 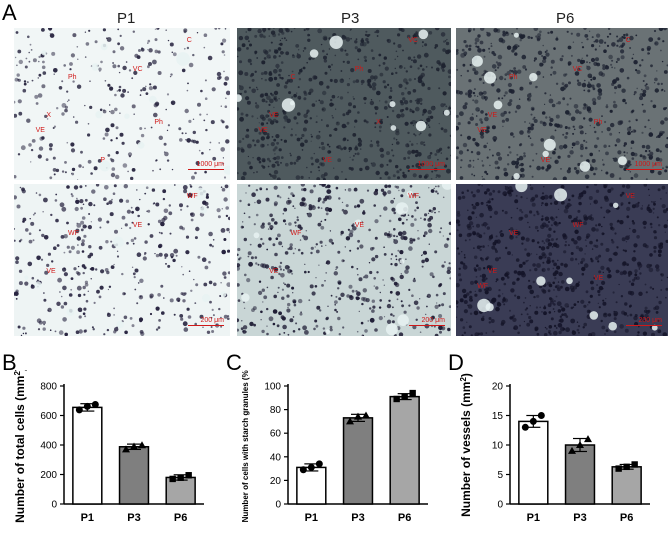 What do you see at coordinates (9, 12) in the screenshot?
I see `panel-letter-a: A` at bounding box center [9, 12].